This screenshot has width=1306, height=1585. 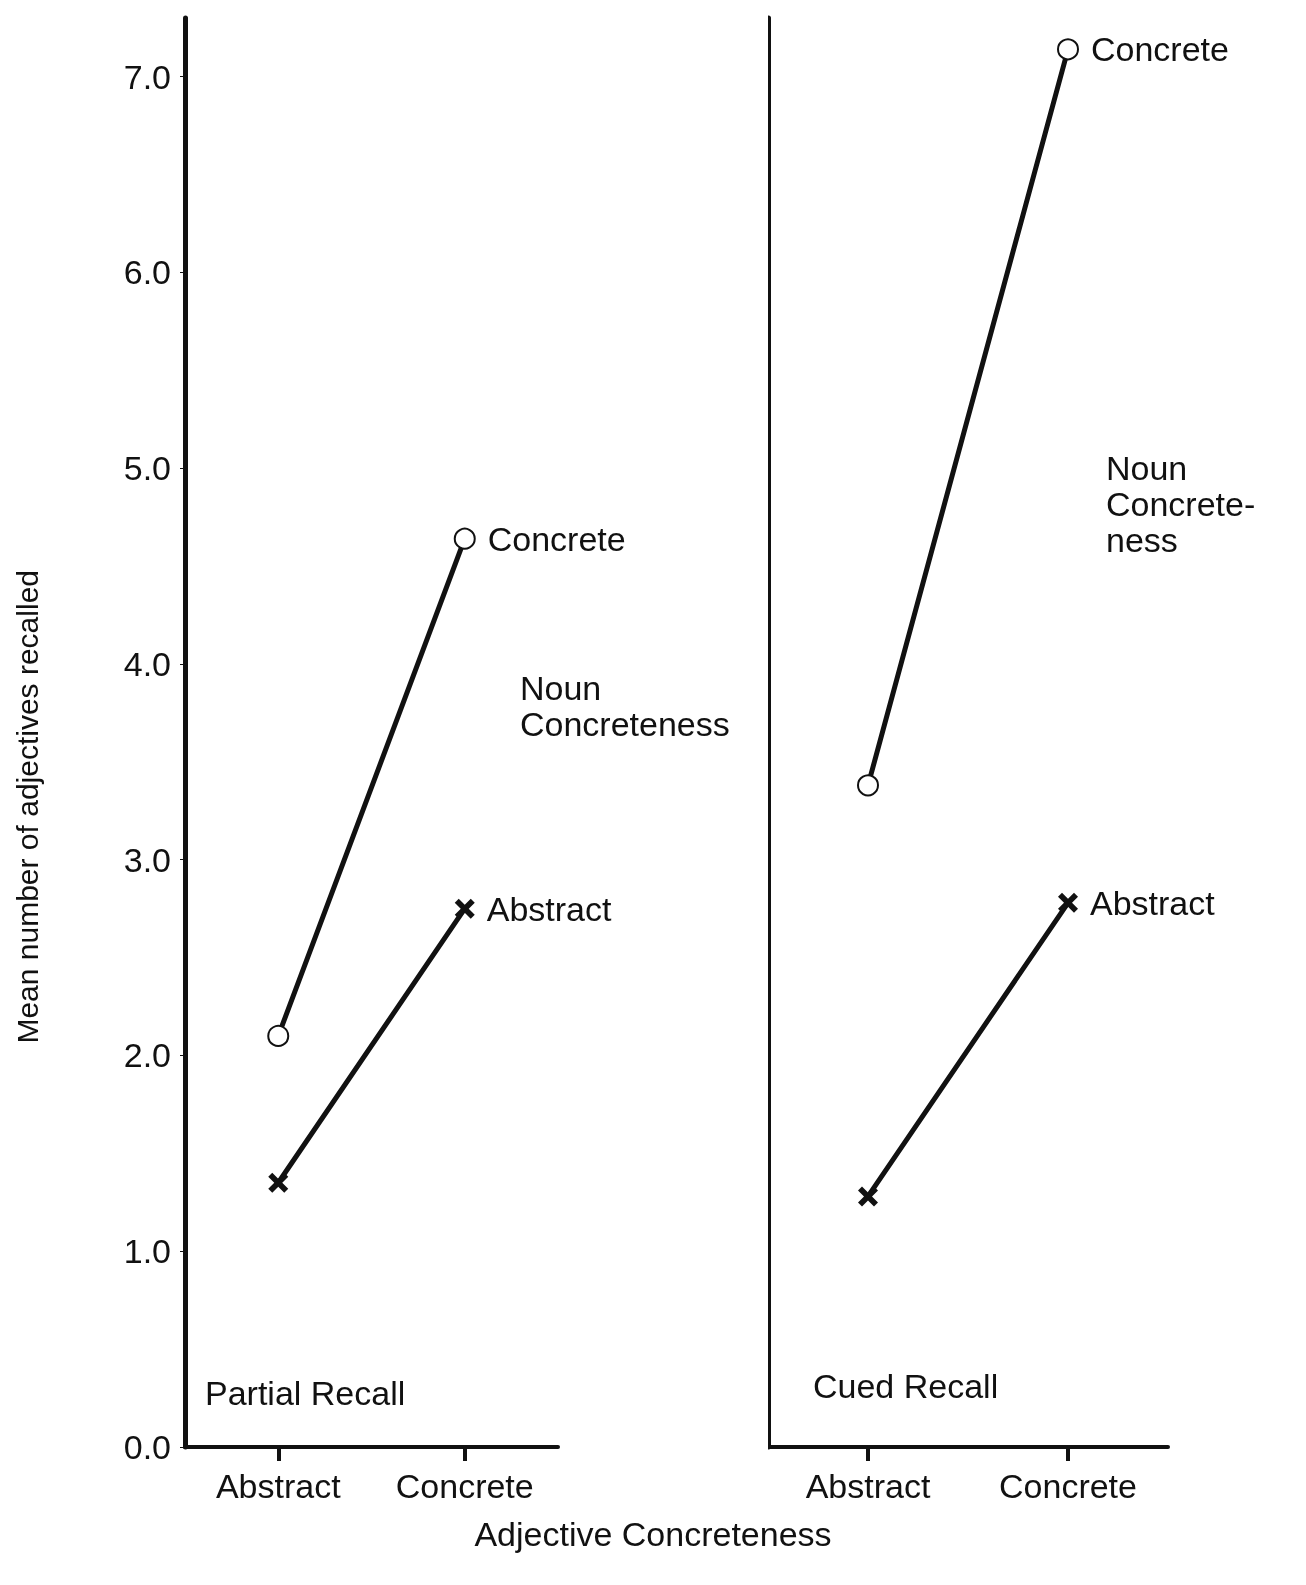 What do you see at coordinates (305, 1393) in the screenshot?
I see `annotation: Partial Recall` at bounding box center [305, 1393].